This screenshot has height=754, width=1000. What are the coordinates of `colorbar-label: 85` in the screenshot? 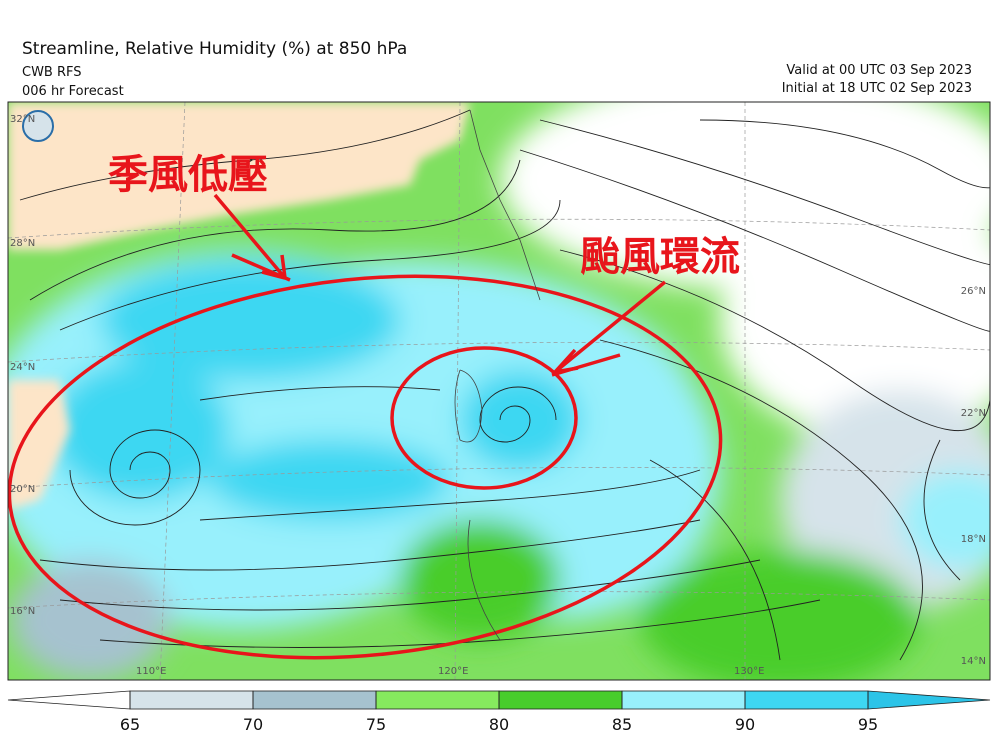 It's located at (622, 724).